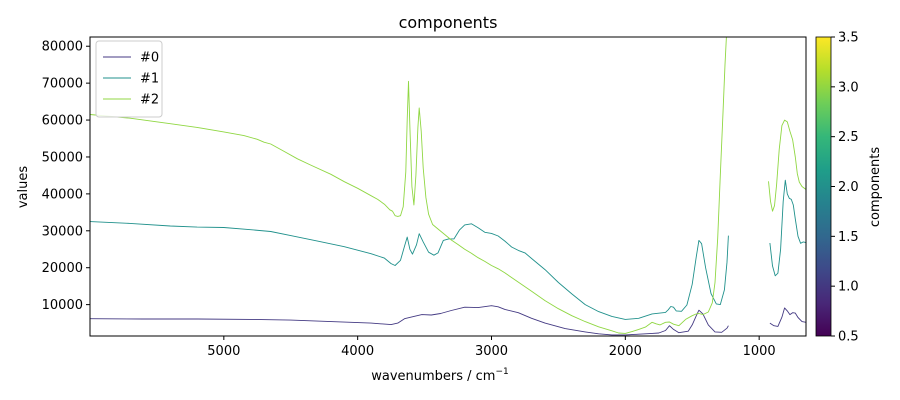 The height and width of the screenshot is (400, 900). I want to click on y-axis-label: values, so click(23, 187).